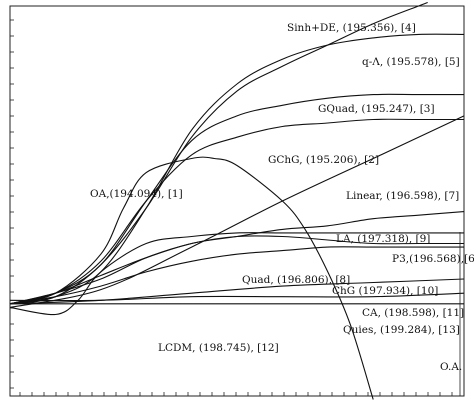 The width and height of the screenshot is (474, 405). What do you see at coordinates (451, 367) in the screenshot?
I see `annotation-1: O.A.` at bounding box center [451, 367].